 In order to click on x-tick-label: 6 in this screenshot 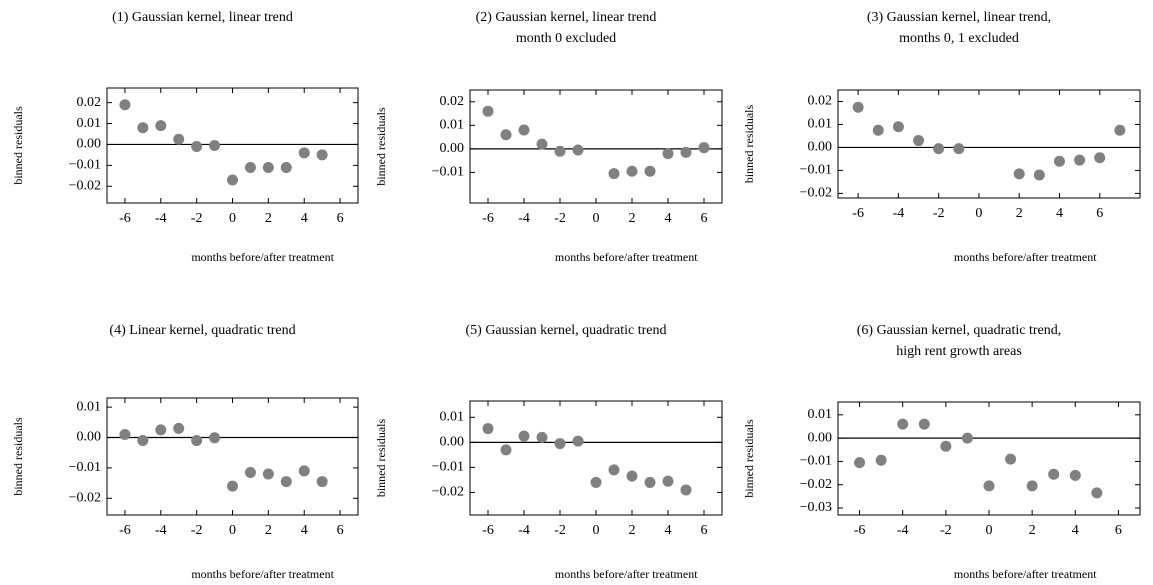, I will do `click(704, 530)`.